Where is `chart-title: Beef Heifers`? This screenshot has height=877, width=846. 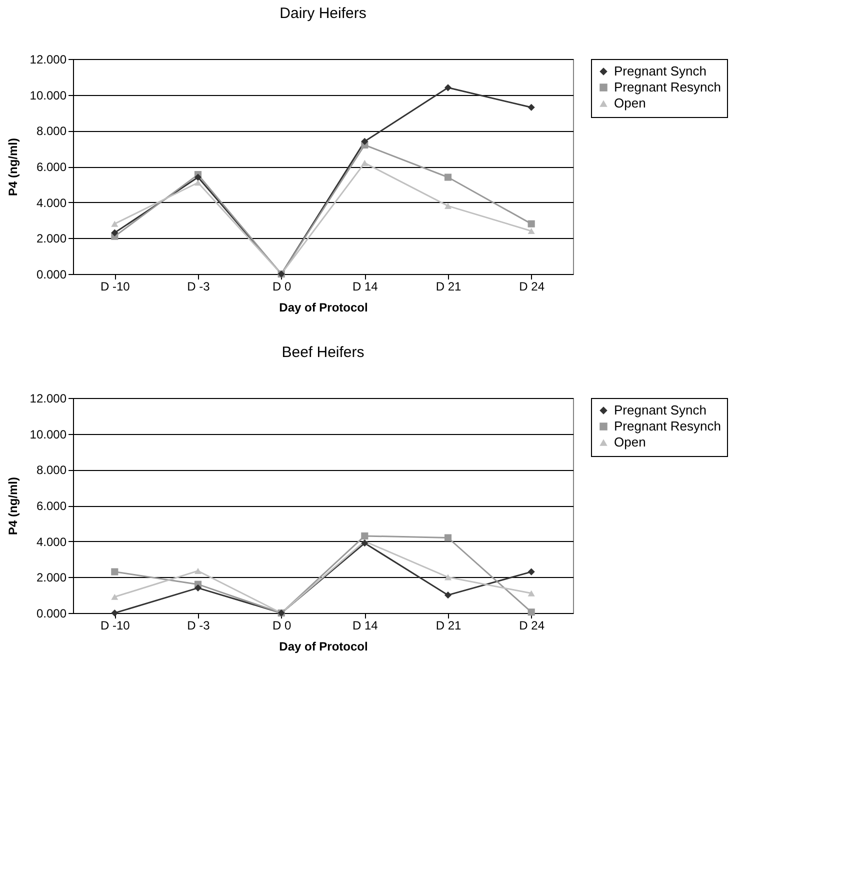
chart-title: Beef Heifers is located at coordinates (323, 352).